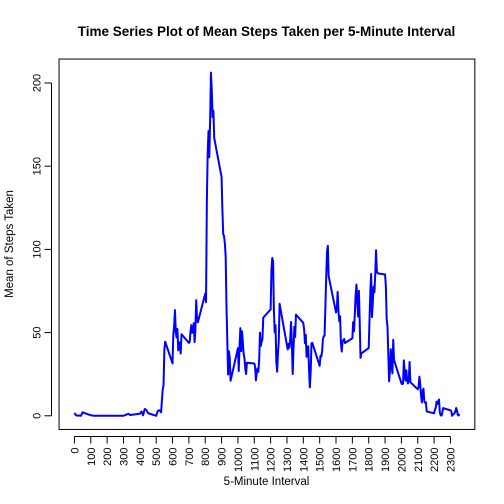 Image resolution: width=504 pixels, height=504 pixels. Describe the element at coordinates (174, 457) in the screenshot. I see `x-tick-label: 600` at that location.